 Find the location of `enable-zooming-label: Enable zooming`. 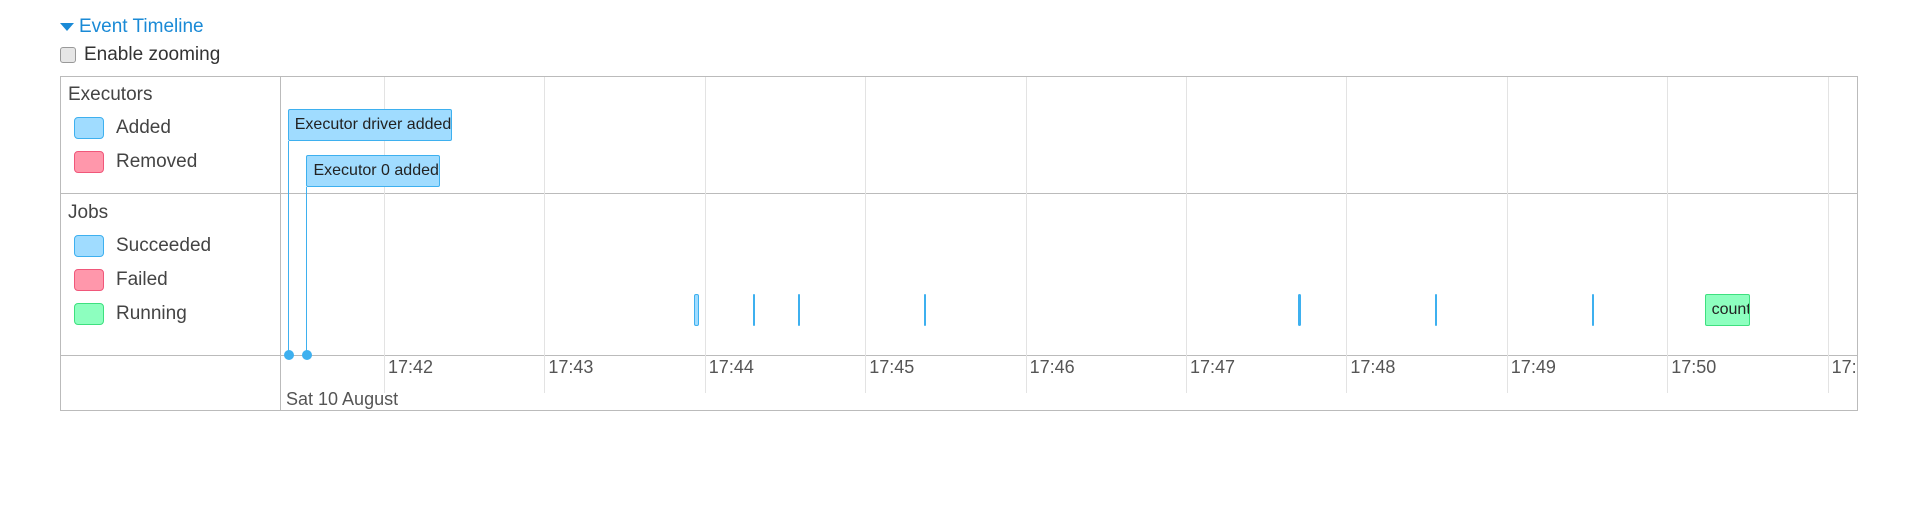

enable-zooming-label: Enable zooming is located at coordinates (152, 54).